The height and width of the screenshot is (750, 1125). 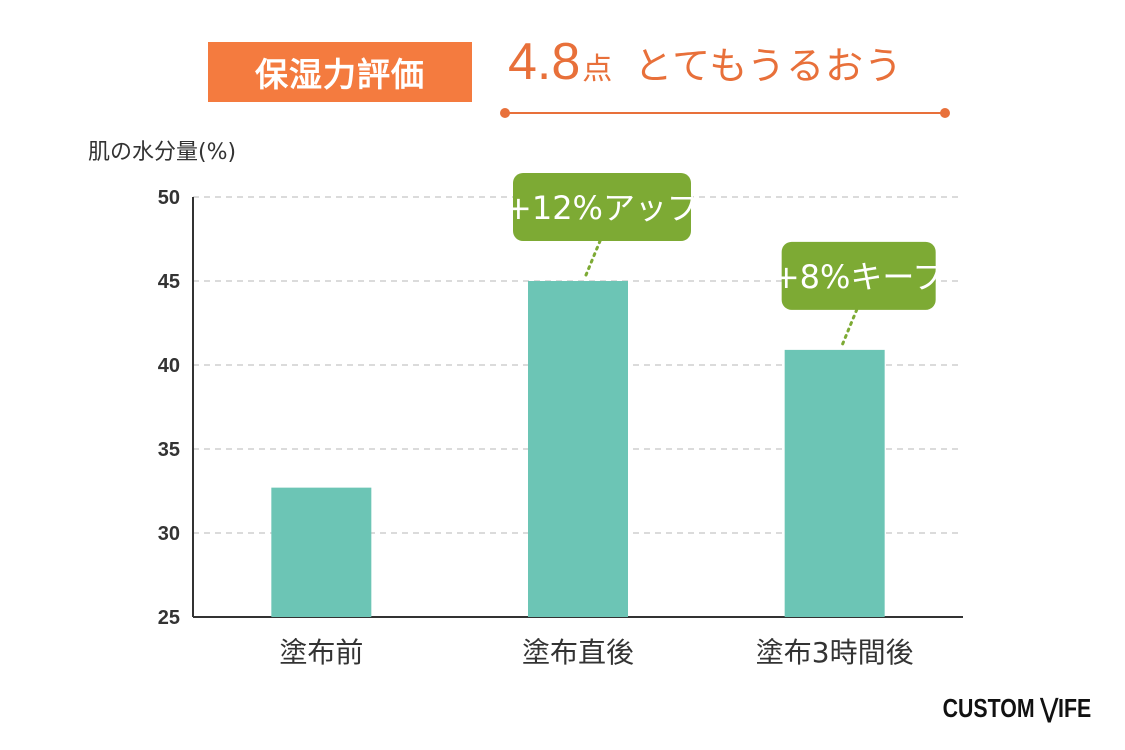 What do you see at coordinates (169, 618) in the screenshot?
I see `y-tick-label: 25` at bounding box center [169, 618].